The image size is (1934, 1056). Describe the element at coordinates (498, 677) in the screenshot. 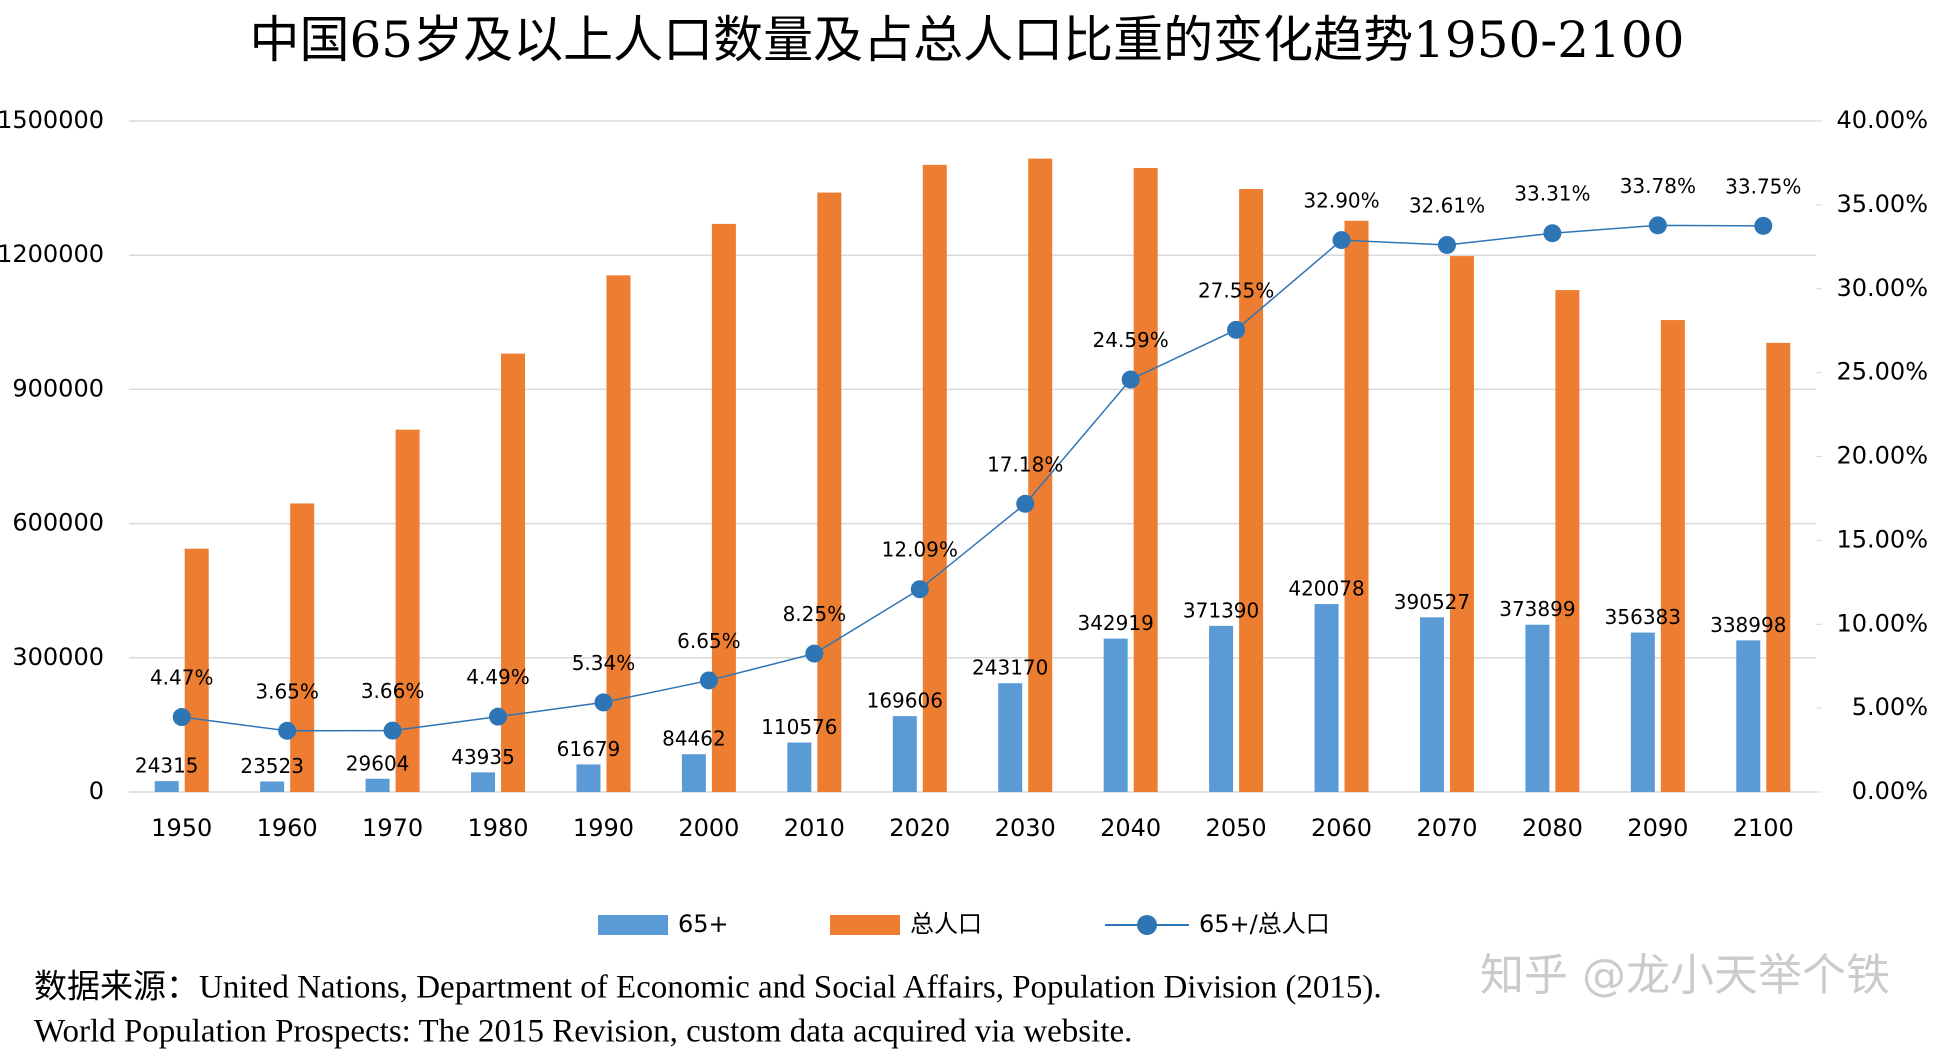

I see `data-label: 4.49%` at that location.